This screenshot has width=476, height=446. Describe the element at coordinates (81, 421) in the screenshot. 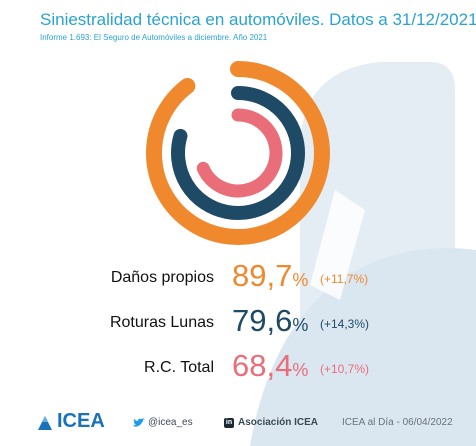

I see `logo-text: ICEA` at that location.